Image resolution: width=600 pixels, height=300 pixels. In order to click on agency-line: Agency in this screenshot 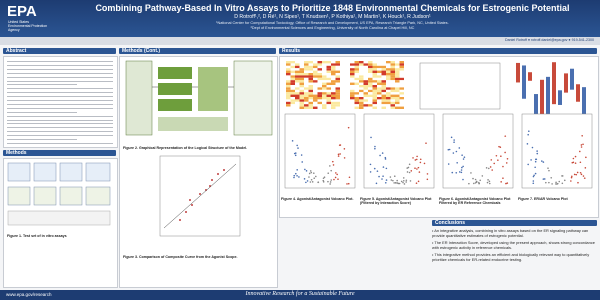, I will do `click(14, 30)`.